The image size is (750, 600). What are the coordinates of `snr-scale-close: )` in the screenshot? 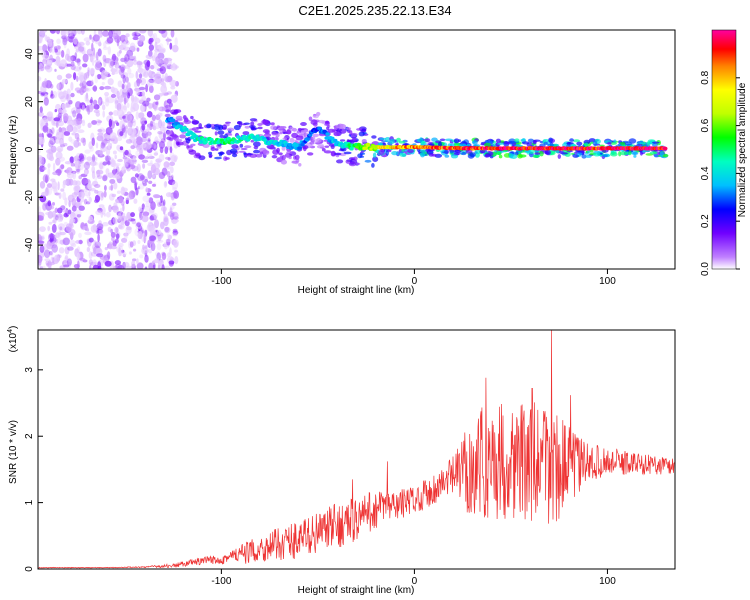 It's located at (13, 327).